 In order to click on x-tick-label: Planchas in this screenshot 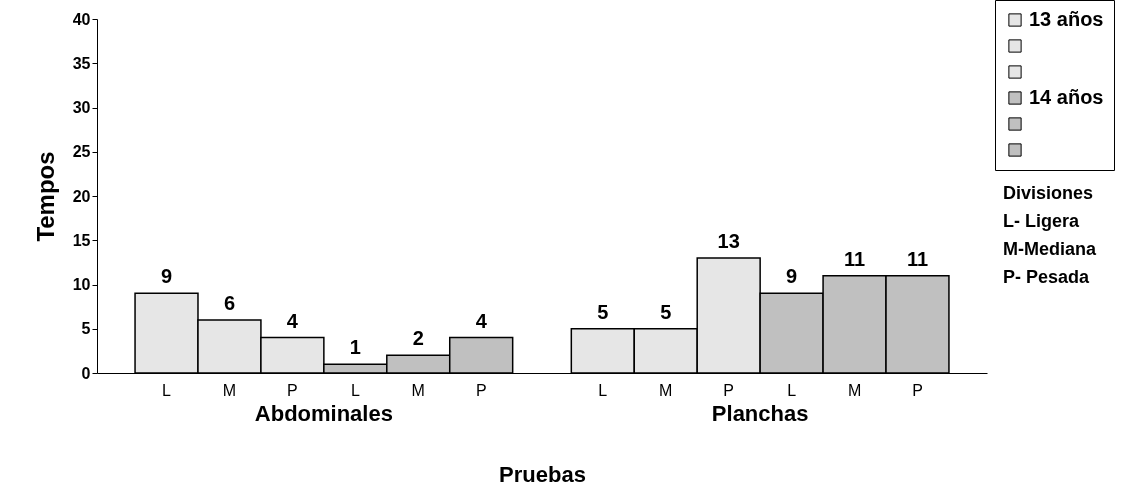, I will do `click(760, 413)`.